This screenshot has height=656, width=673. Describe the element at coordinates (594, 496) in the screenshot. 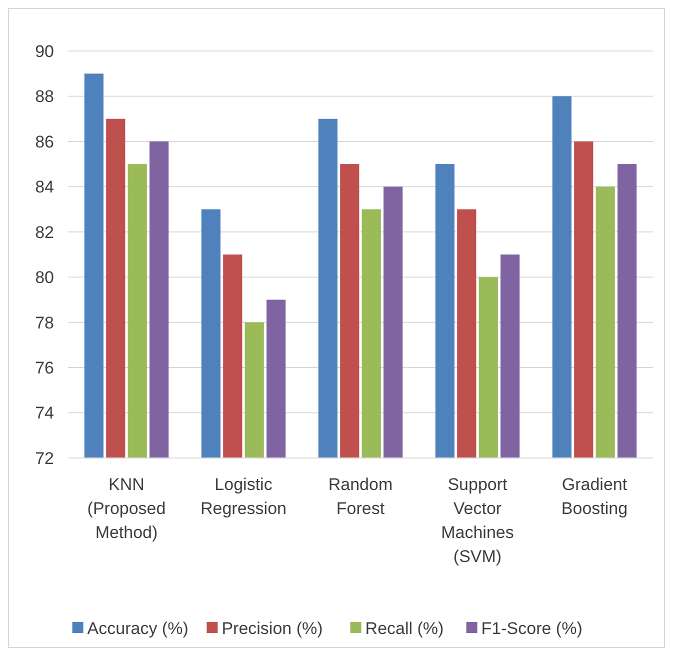

I see `x-tick-label: Gradient Boosting` at that location.